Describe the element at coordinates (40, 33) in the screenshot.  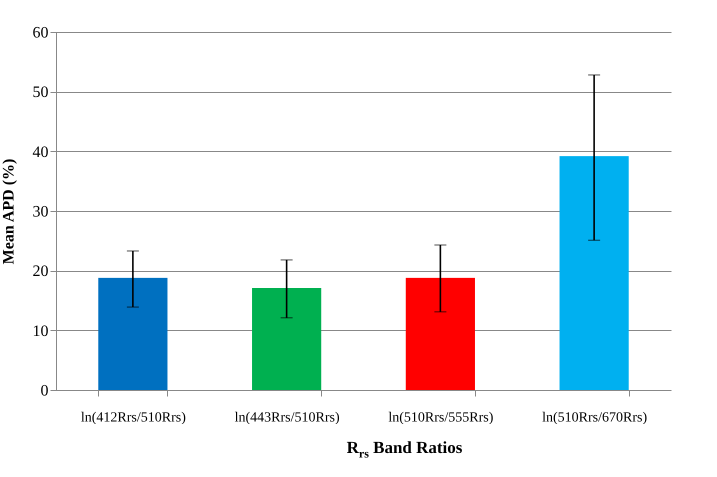
I see `y-tick-label: 60` at that location.